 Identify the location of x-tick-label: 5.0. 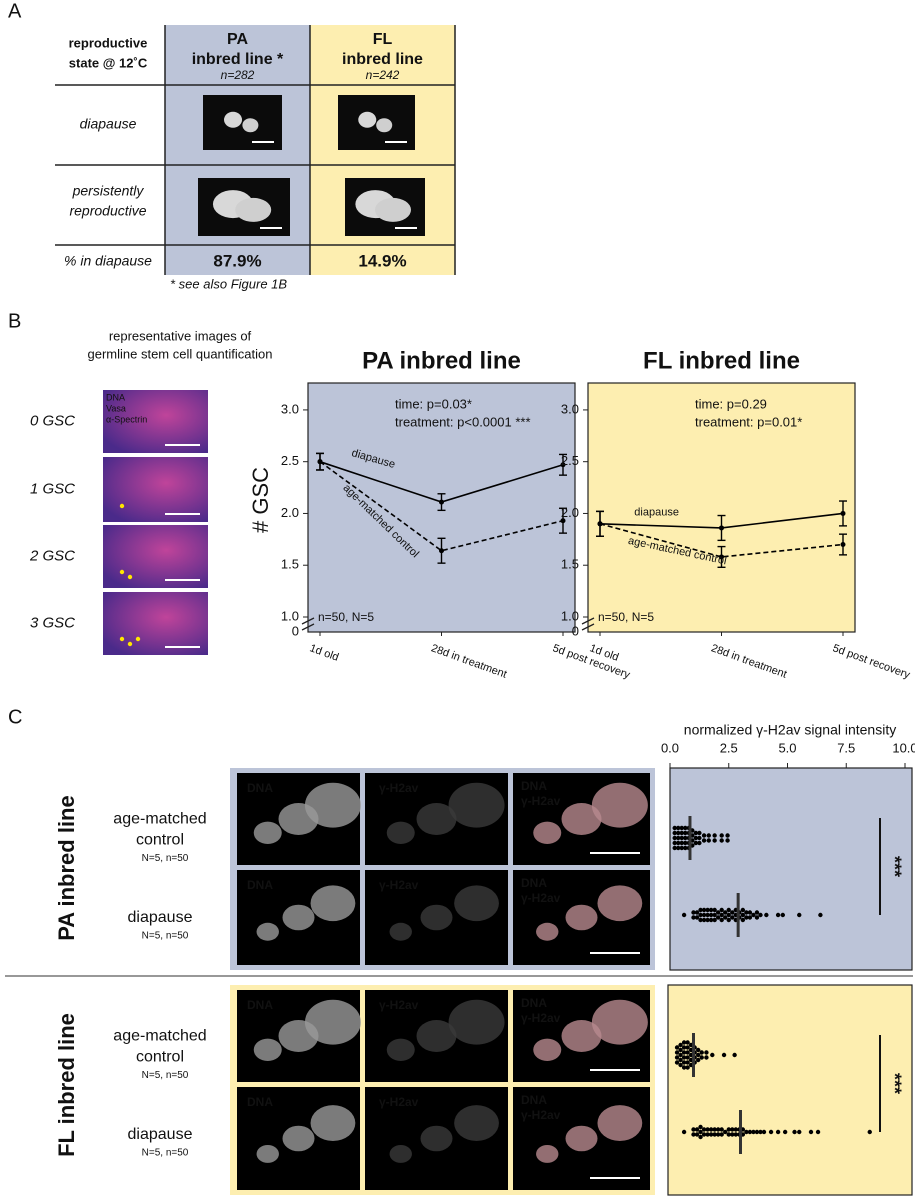
(787, 747).